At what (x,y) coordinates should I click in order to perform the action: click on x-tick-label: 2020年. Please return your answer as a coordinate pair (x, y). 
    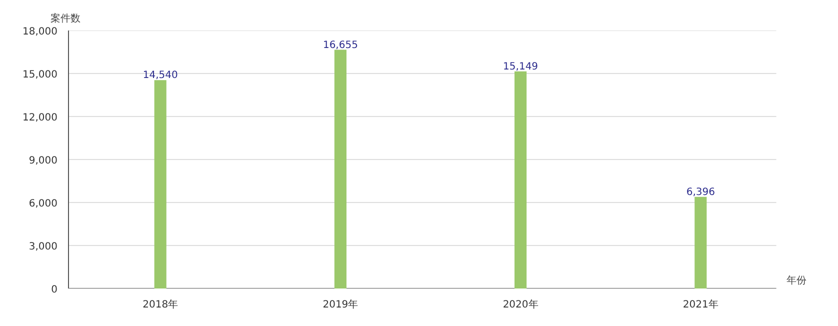
    Looking at the image, I should click on (520, 304).